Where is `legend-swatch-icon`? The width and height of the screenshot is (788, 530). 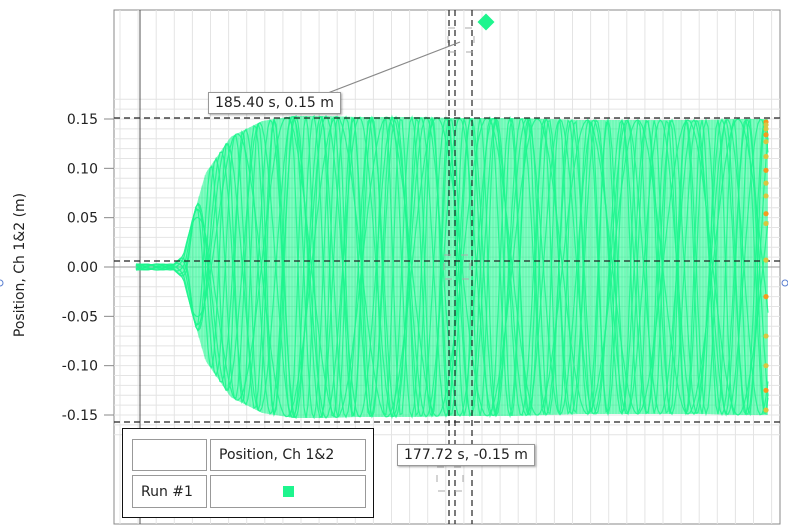 legend-swatch-icon is located at coordinates (288, 491).